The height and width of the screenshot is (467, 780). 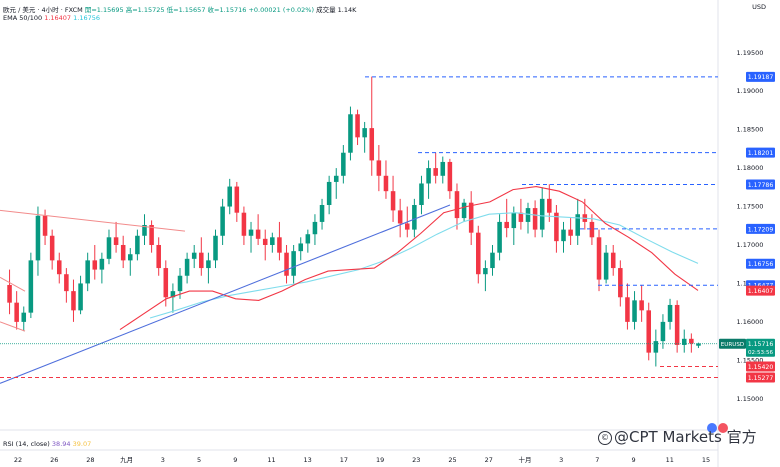 I want to click on time-tick-label: 23, so click(x=416, y=460).